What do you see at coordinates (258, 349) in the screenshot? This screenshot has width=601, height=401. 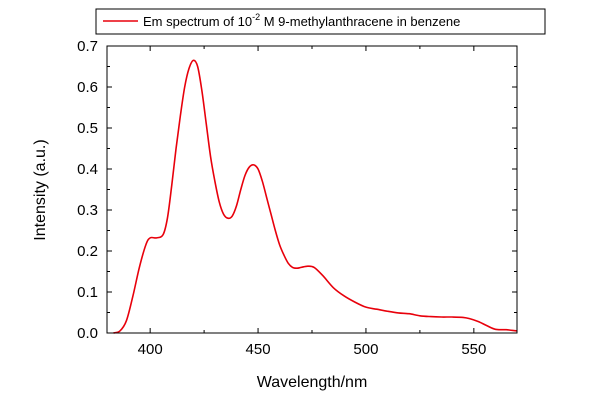 I see `x-tick-label: 450` at bounding box center [258, 349].